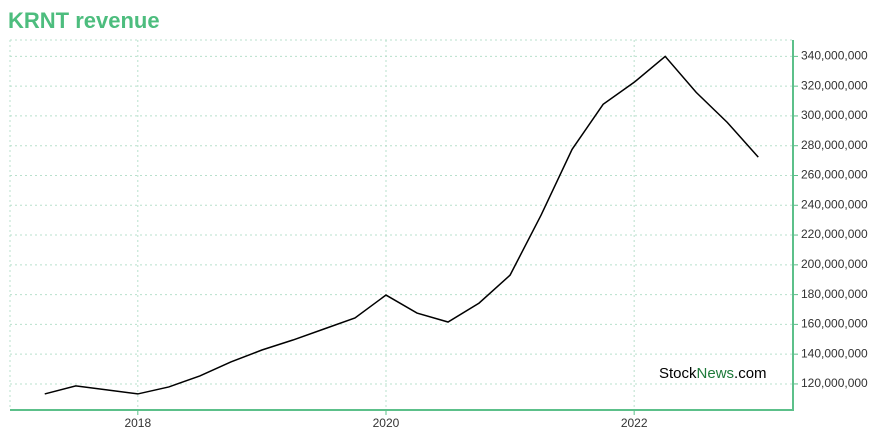  What do you see at coordinates (834, 56) in the screenshot?
I see `y-tick-label: 340,000,000` at bounding box center [834, 56].